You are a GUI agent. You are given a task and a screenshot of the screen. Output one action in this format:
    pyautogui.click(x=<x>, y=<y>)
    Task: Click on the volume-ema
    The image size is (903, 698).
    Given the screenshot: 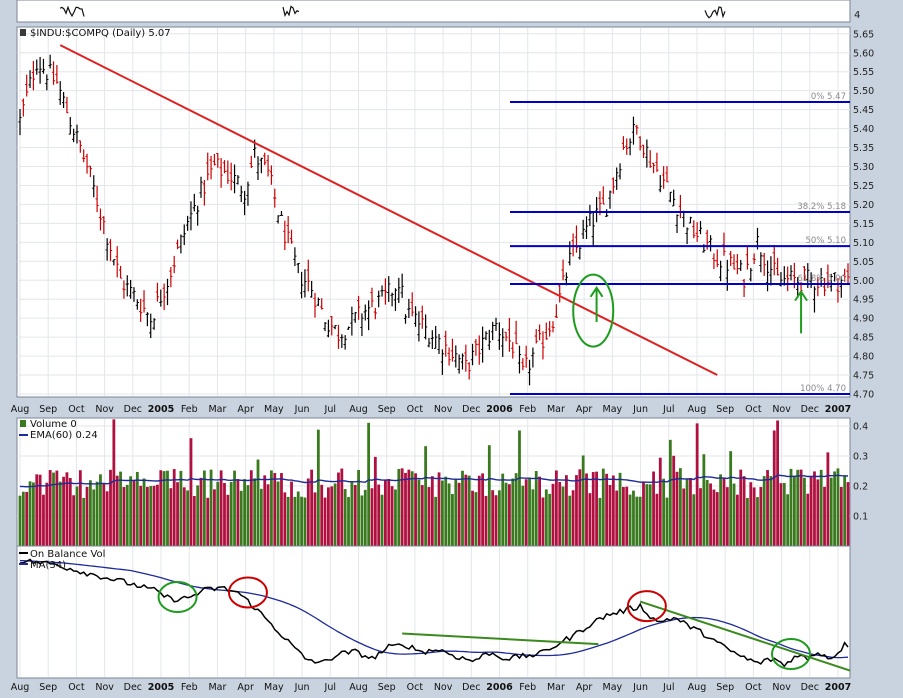 What is the action you would take?
    pyautogui.click(x=434, y=481)
    